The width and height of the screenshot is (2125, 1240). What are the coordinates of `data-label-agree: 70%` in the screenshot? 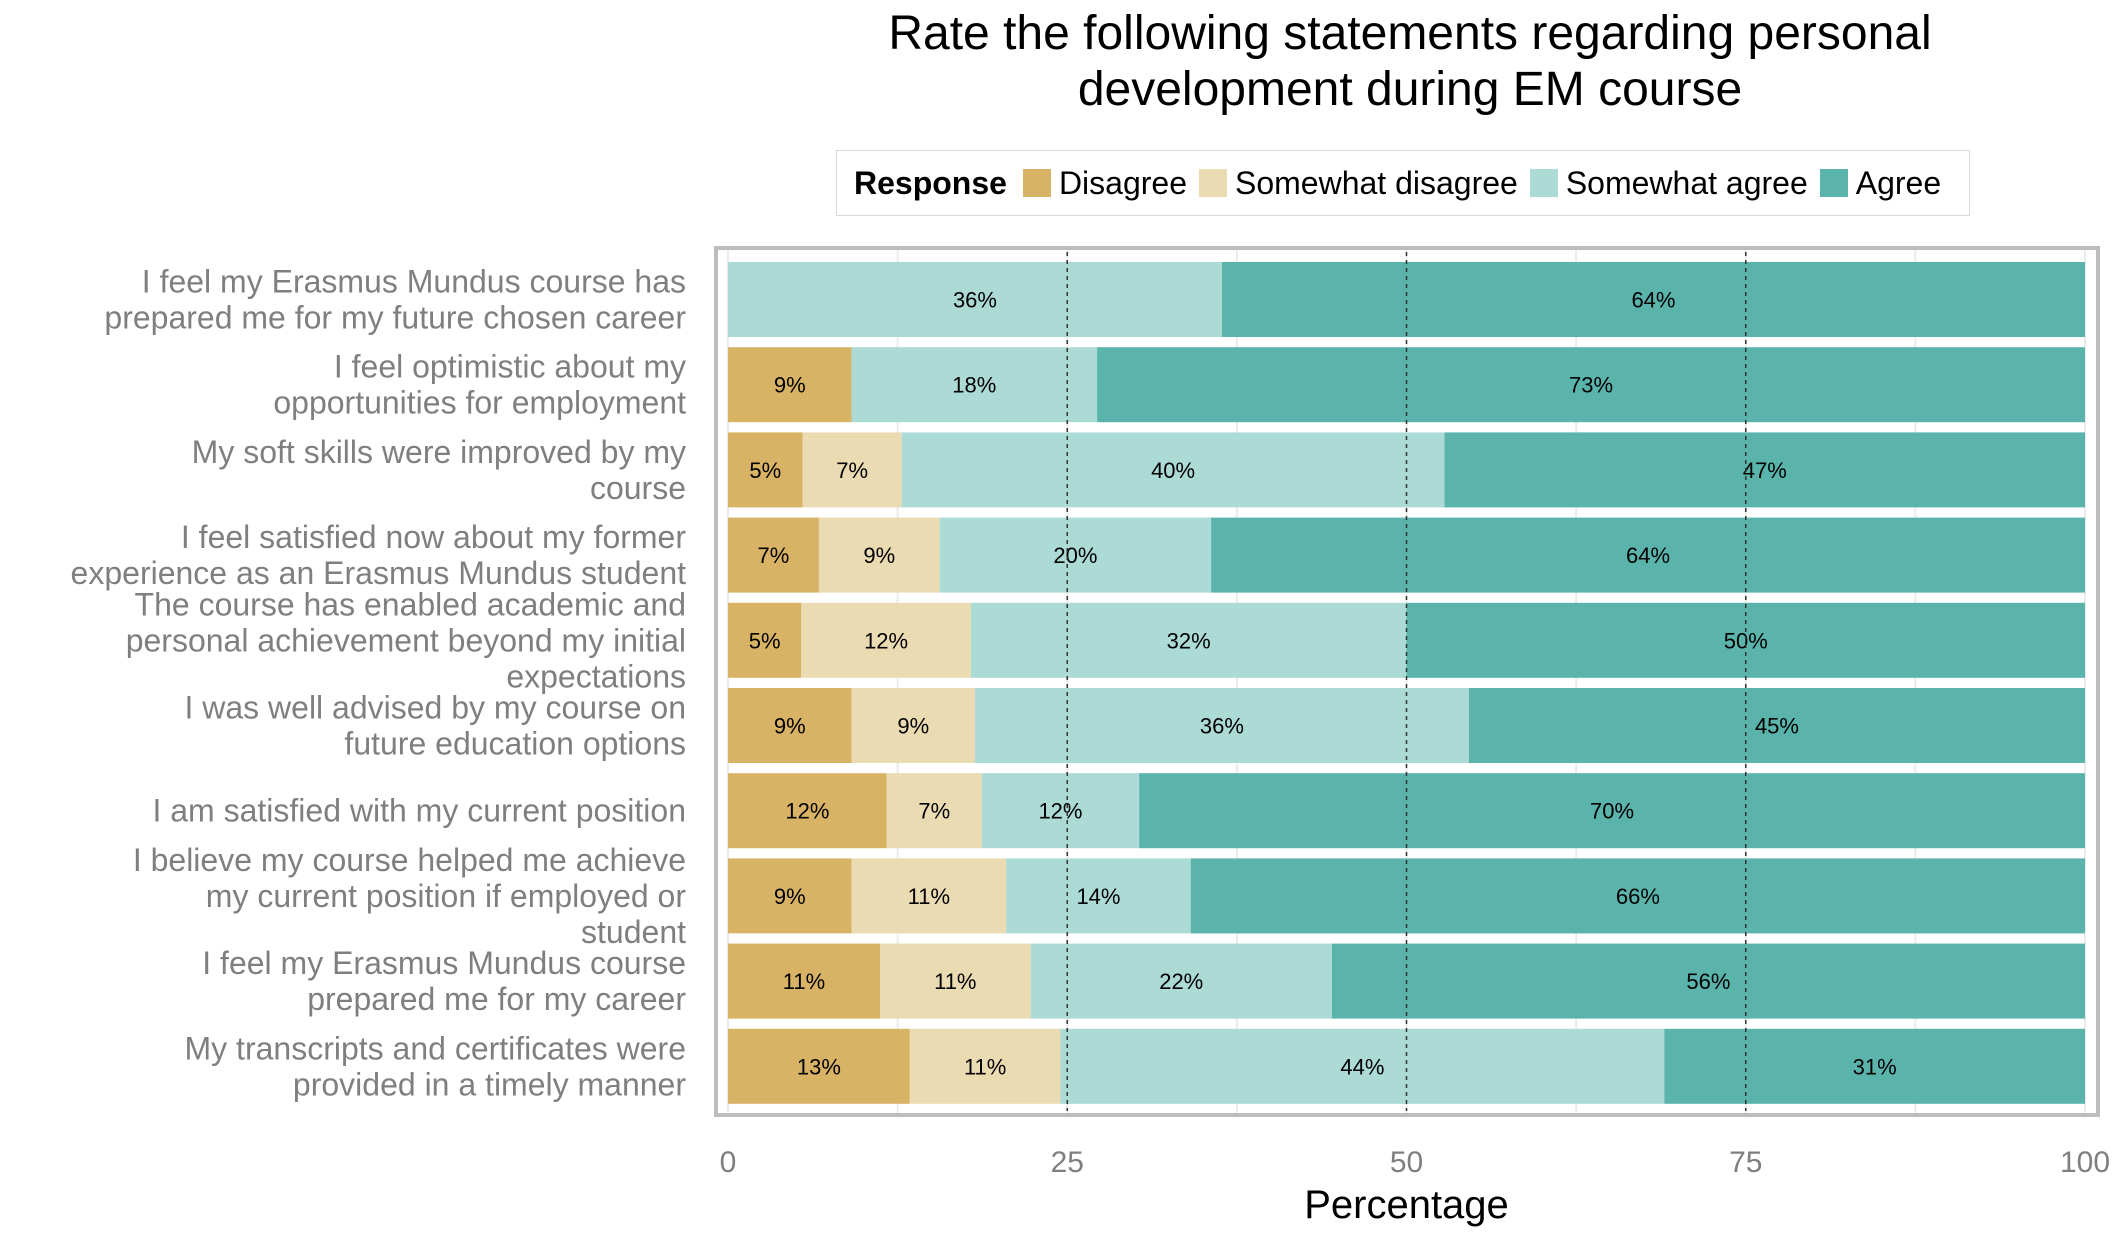 It's located at (1612, 811).